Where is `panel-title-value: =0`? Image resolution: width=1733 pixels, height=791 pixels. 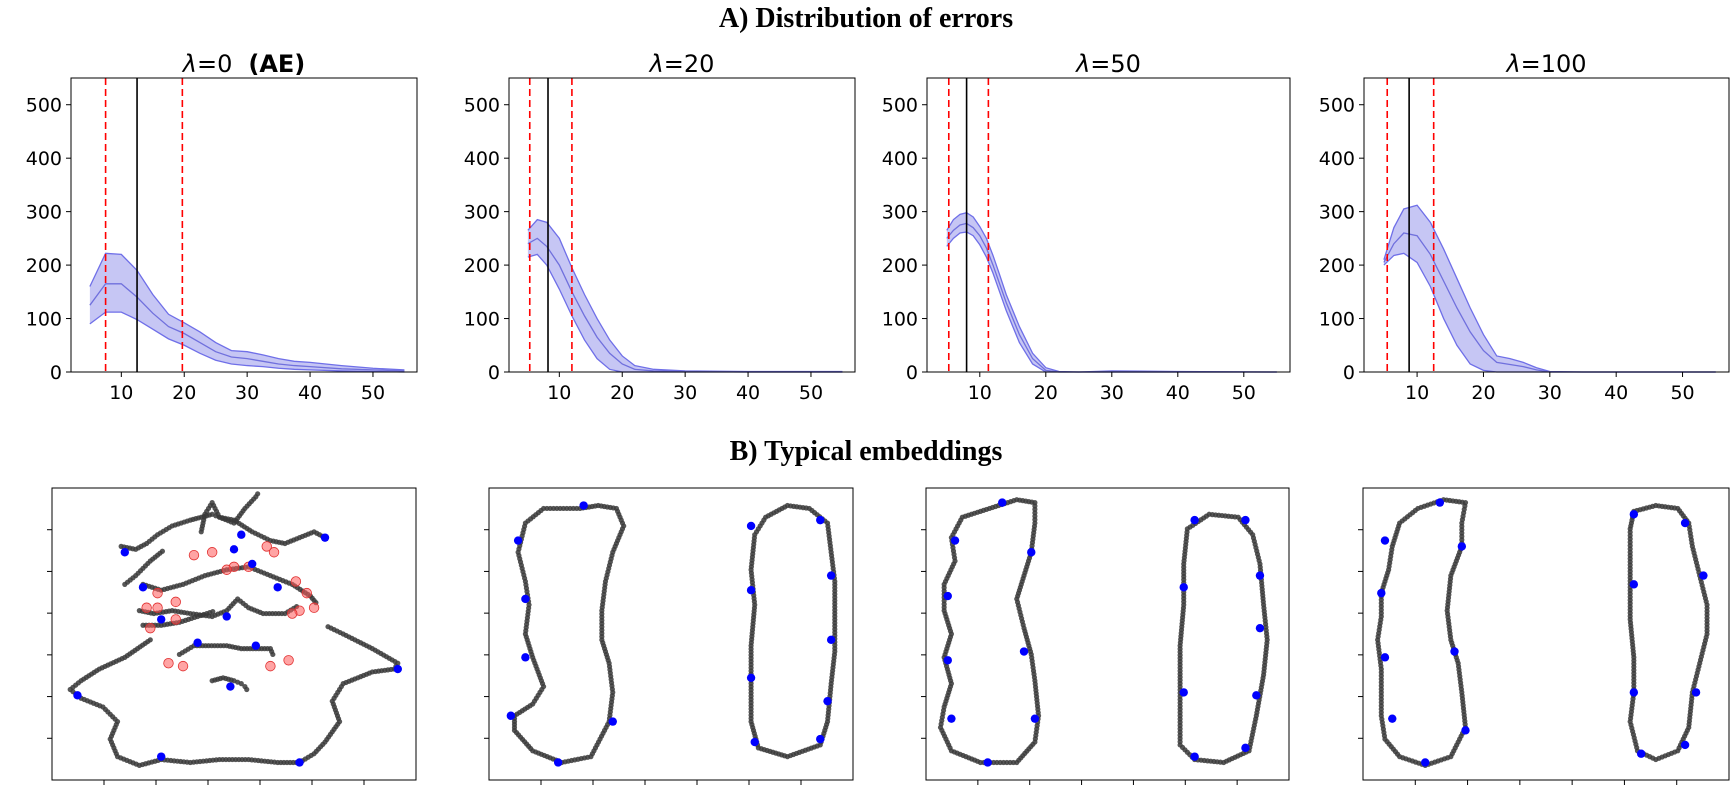
panel-title-value: =0 is located at coordinates (214, 64).